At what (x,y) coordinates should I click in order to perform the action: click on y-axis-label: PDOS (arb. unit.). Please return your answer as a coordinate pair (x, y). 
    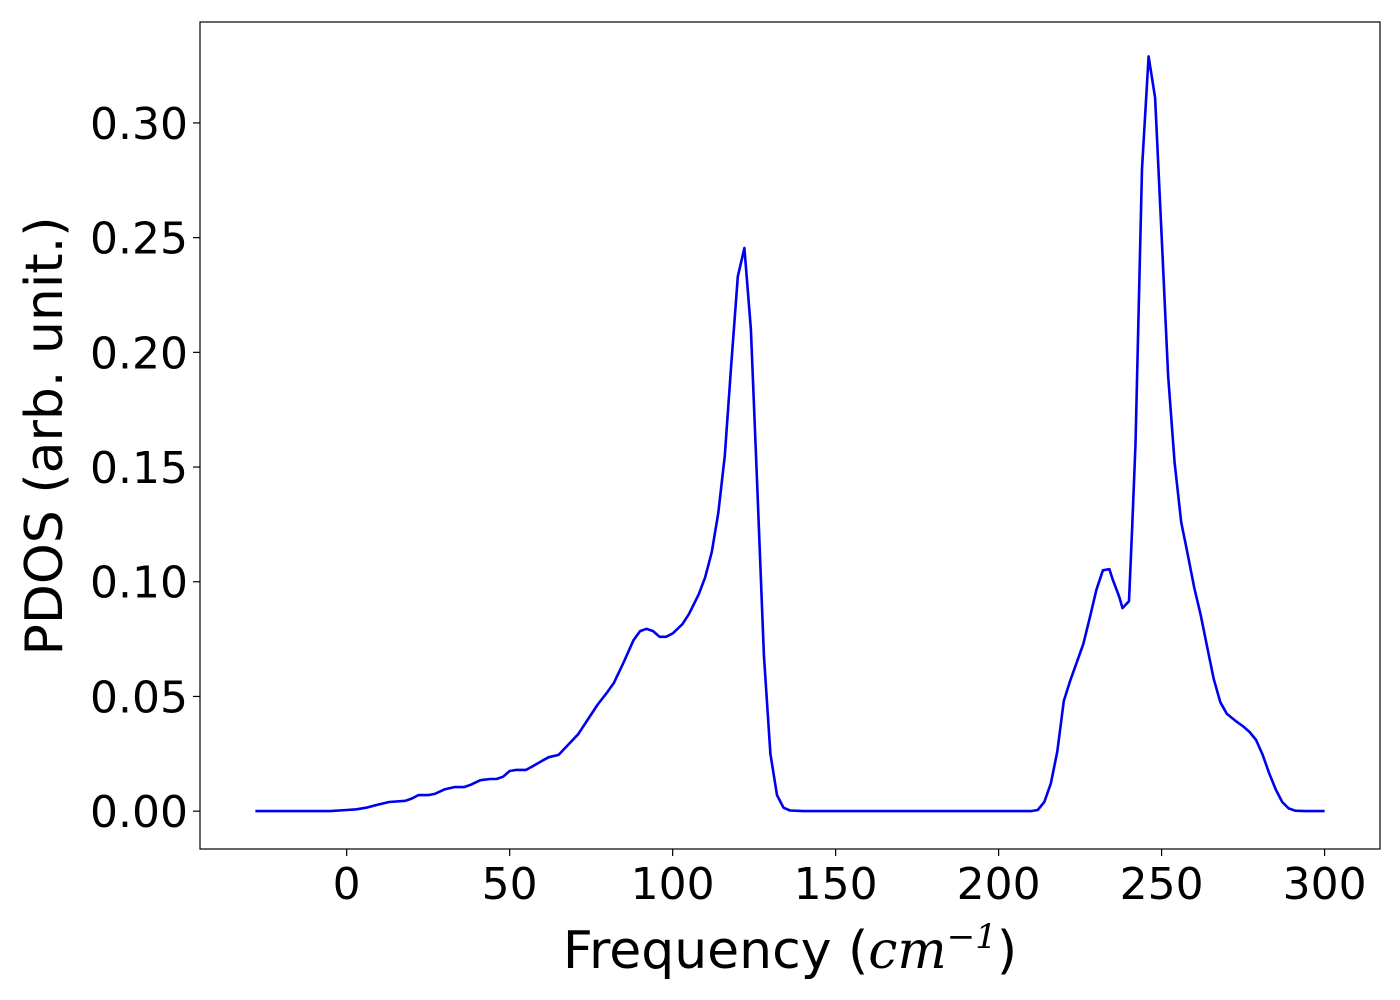
    Looking at the image, I should click on (45, 435).